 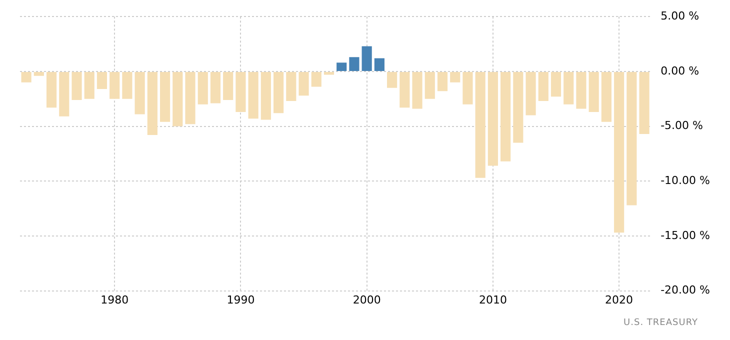 What do you see at coordinates (619, 299) in the screenshot?
I see `x-tick-label: 2020` at bounding box center [619, 299].